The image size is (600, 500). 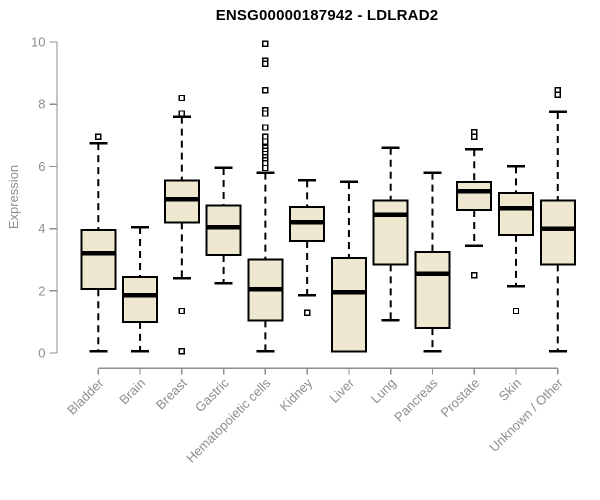 What do you see at coordinates (98, 137) in the screenshot?
I see `outlier-bladder` at bounding box center [98, 137].